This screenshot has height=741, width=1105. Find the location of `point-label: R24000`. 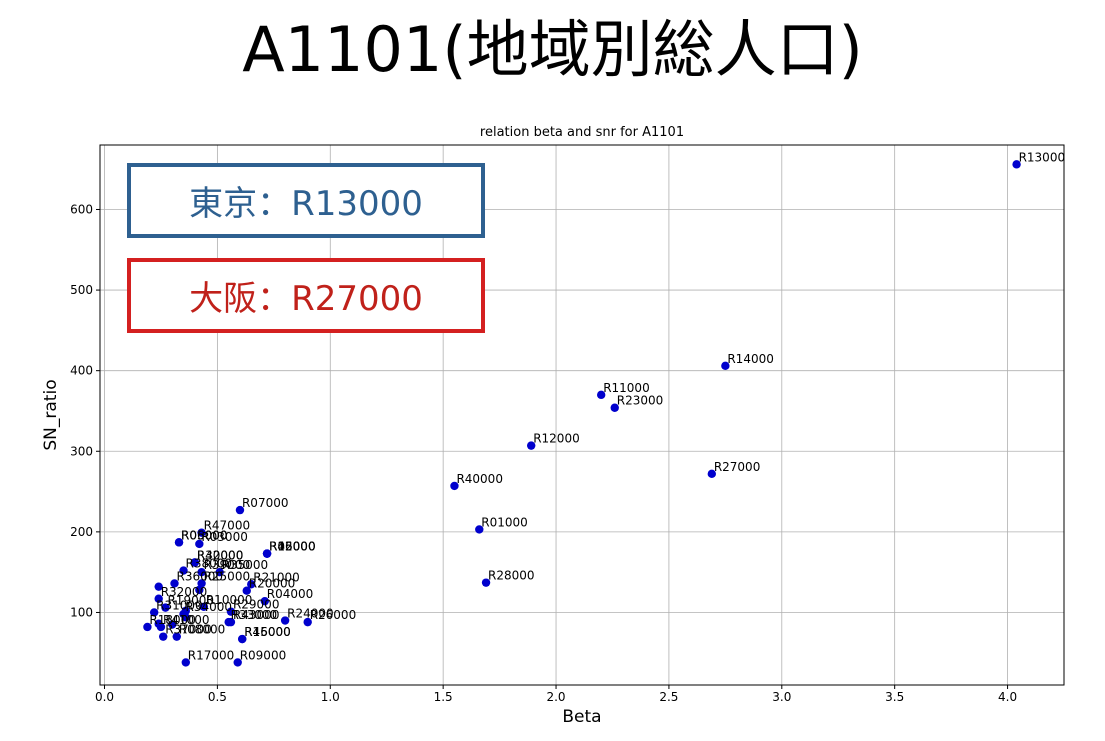

point-label: R24000 is located at coordinates (310, 614).